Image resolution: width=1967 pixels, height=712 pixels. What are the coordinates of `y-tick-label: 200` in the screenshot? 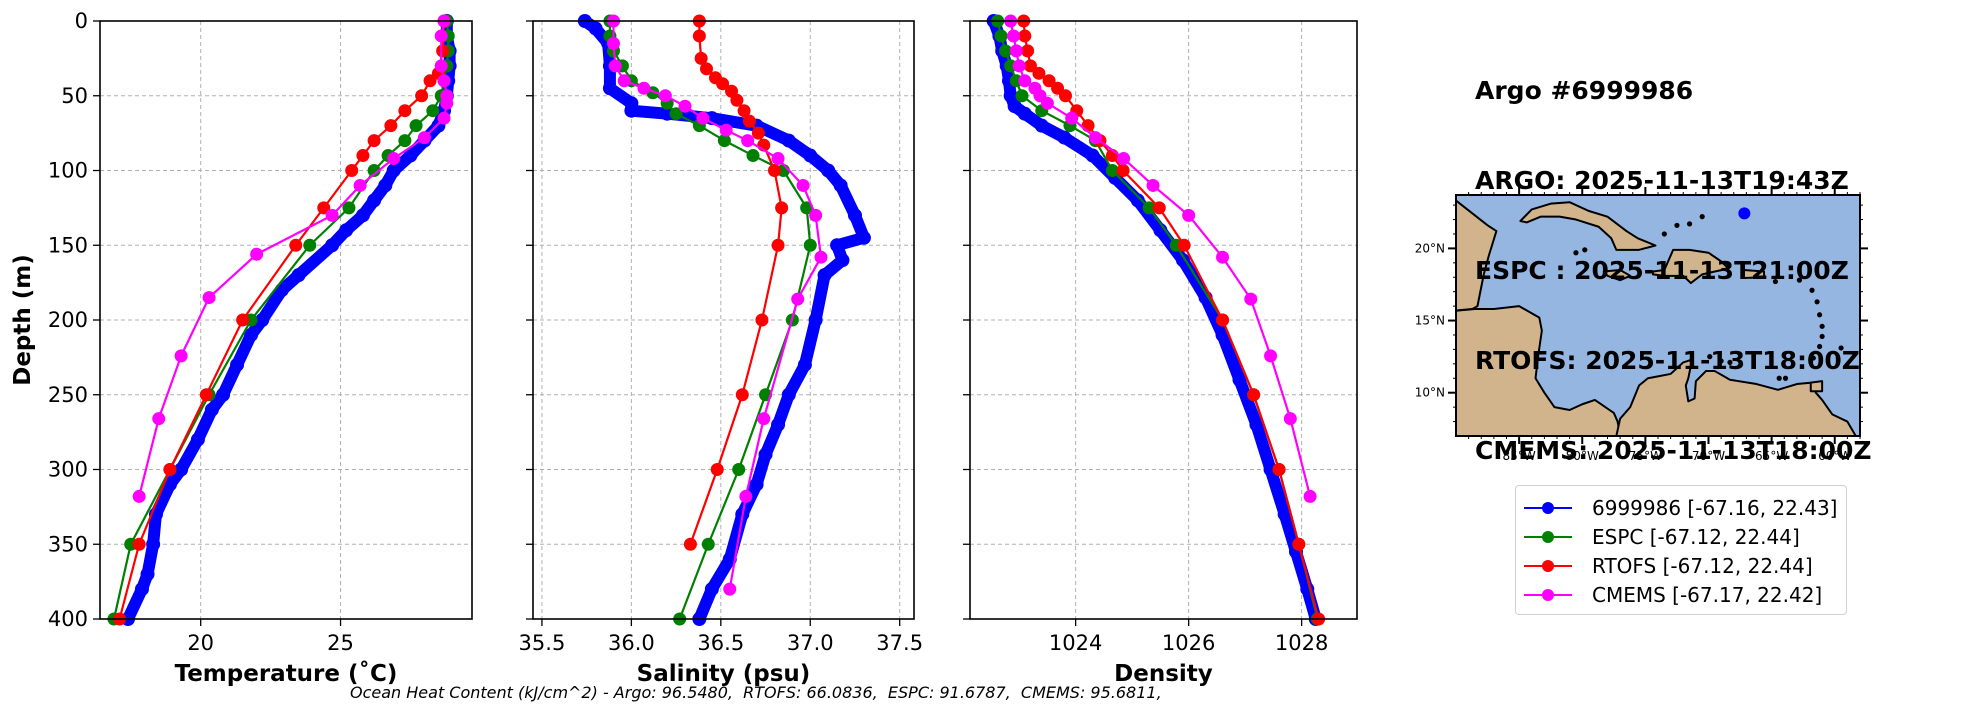 It's located at (68, 320).